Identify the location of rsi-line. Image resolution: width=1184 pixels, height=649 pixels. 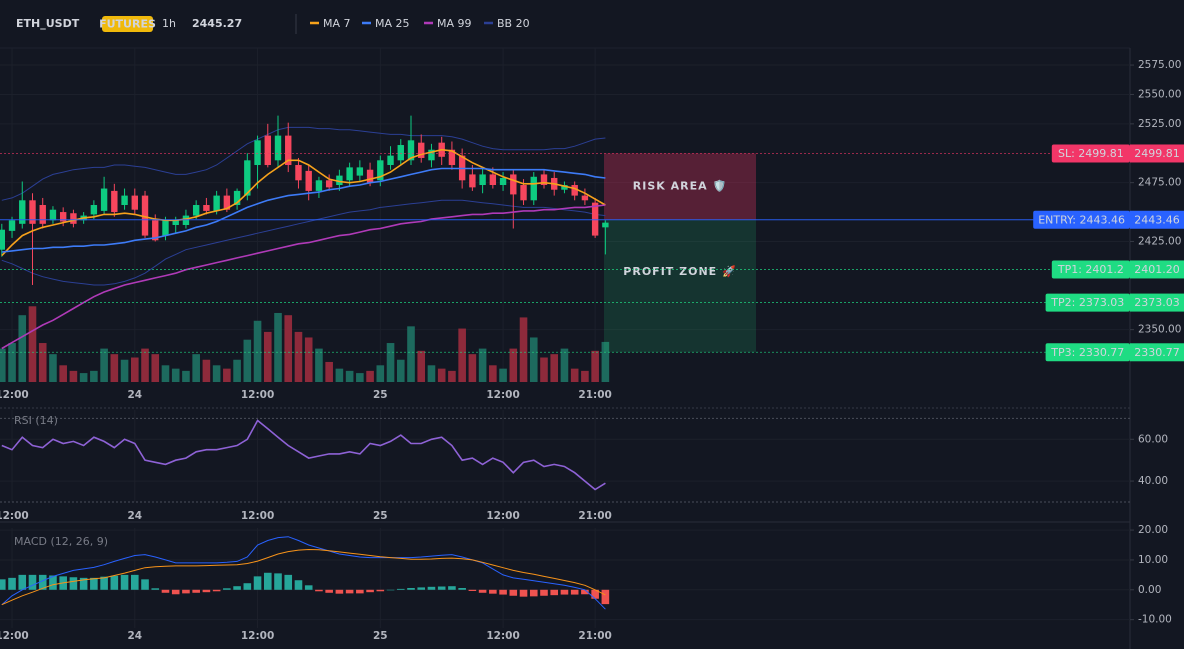
(303, 455).